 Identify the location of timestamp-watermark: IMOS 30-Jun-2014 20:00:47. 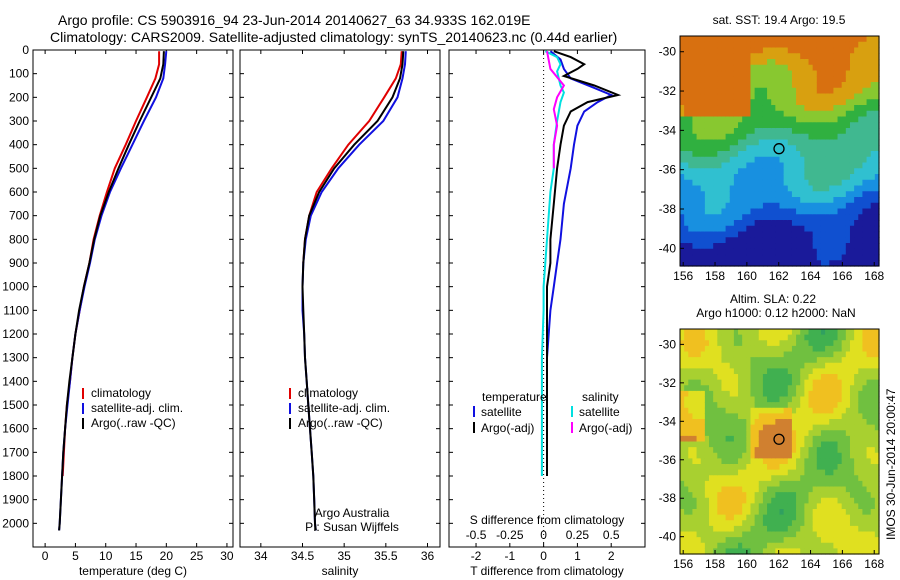
(891, 464).